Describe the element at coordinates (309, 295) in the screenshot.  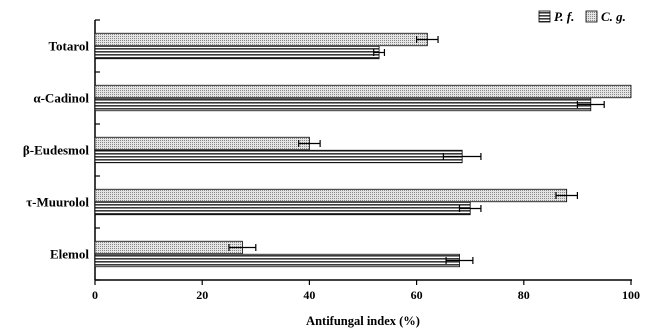
I see `x-tick-label: 40` at that location.